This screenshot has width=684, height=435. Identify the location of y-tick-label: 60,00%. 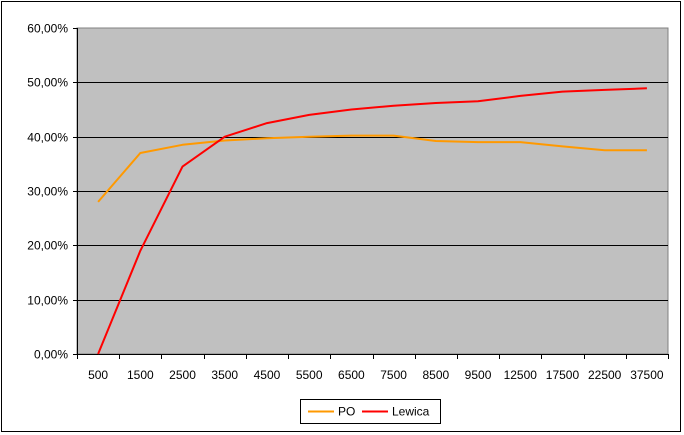
(47, 29).